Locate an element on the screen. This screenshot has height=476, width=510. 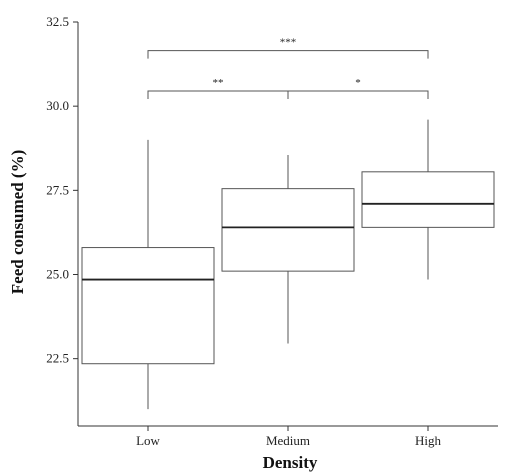
x-tick-label-low: Low is located at coordinates (148, 440).